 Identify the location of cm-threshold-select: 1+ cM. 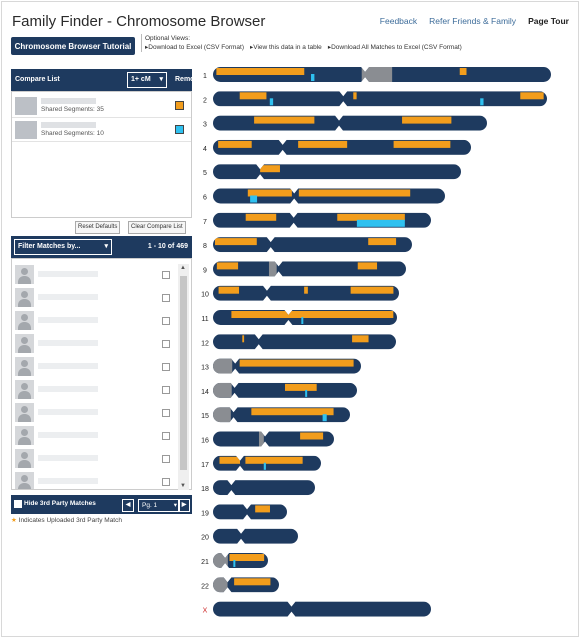
(147, 80).